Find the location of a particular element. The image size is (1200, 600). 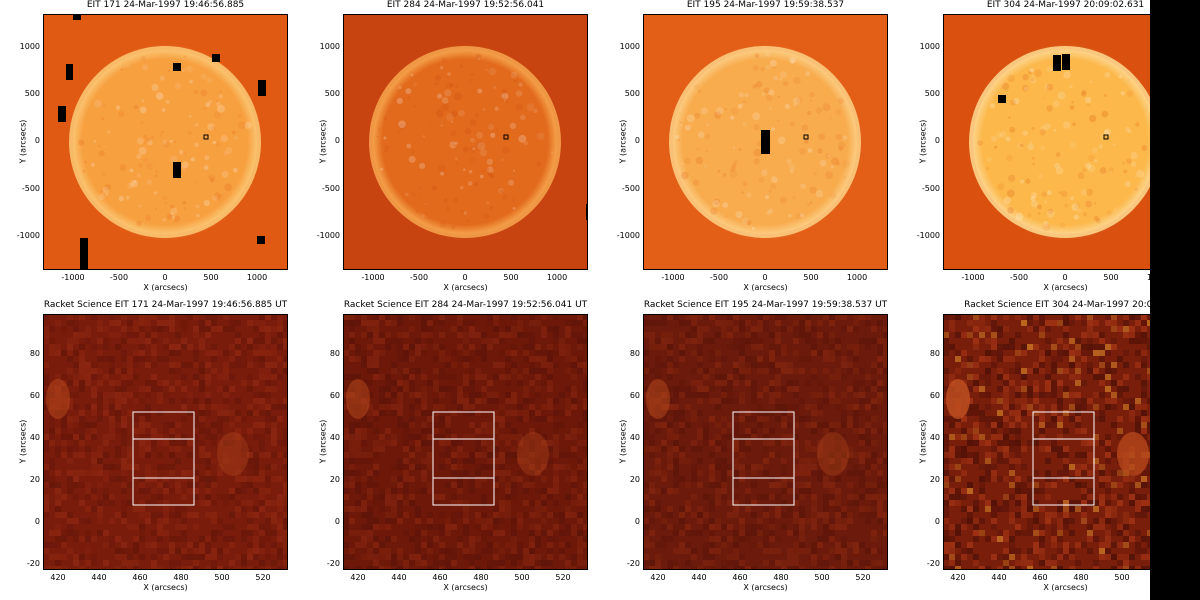

panel-title: EIT 195 24-Mar-1997 19:59:38.537 is located at coordinates (765, 5).